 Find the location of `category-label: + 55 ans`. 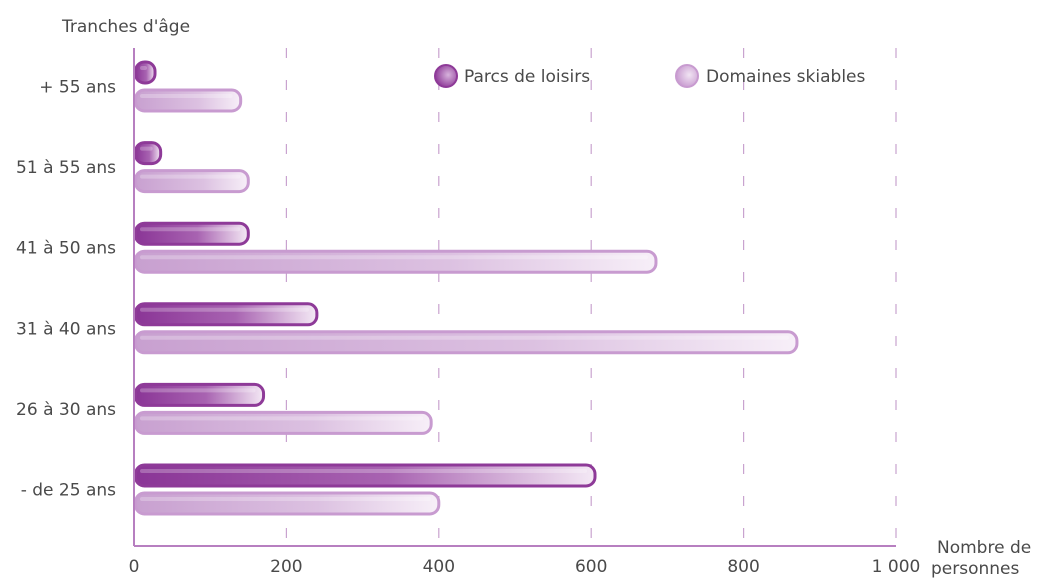

category-label: + 55 ans is located at coordinates (77, 88).